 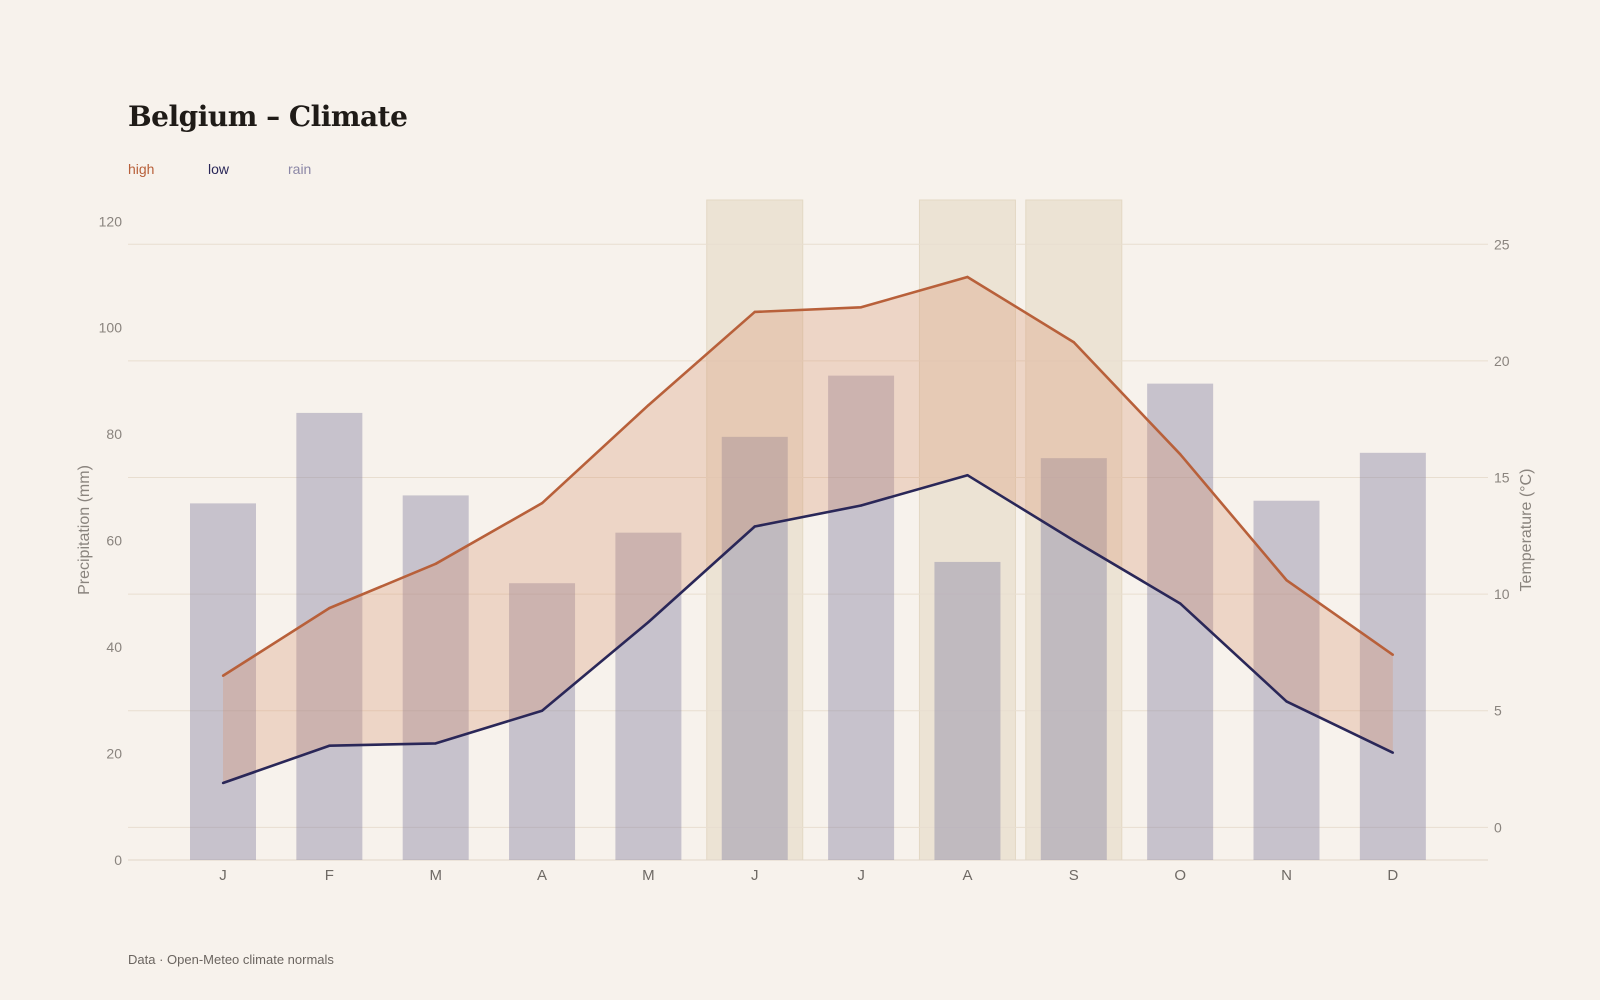 I want to click on x-tick-10: N, so click(x=1286, y=875).